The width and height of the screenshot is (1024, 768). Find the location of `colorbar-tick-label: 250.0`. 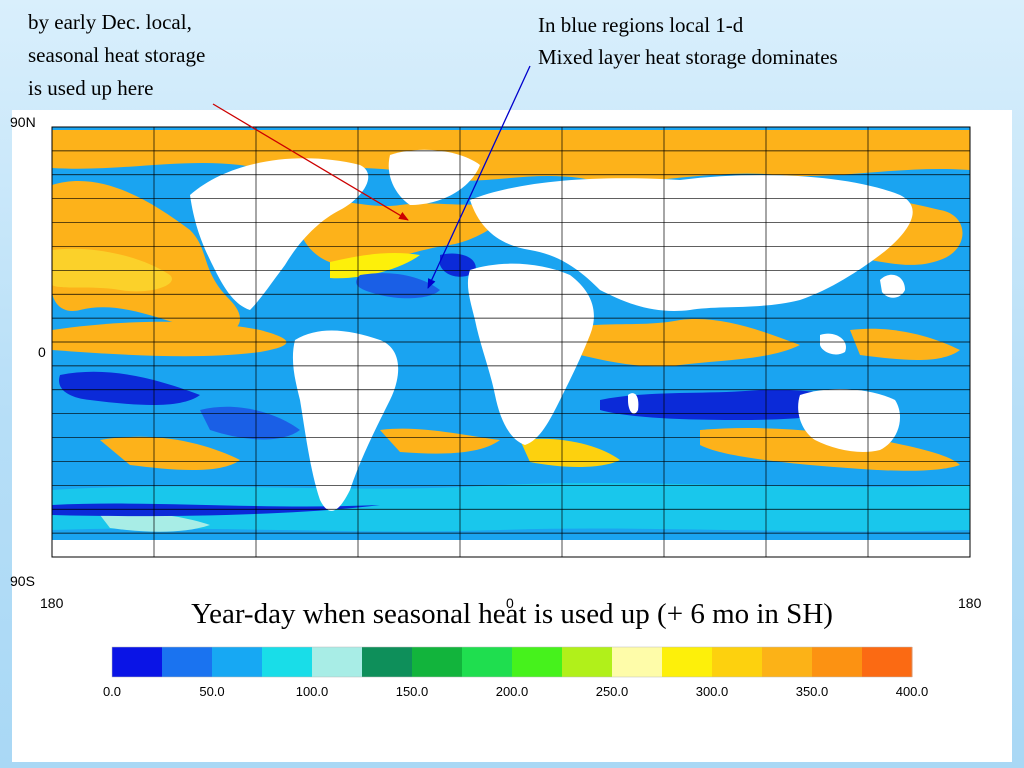

colorbar-tick-label: 250.0 is located at coordinates (612, 691).